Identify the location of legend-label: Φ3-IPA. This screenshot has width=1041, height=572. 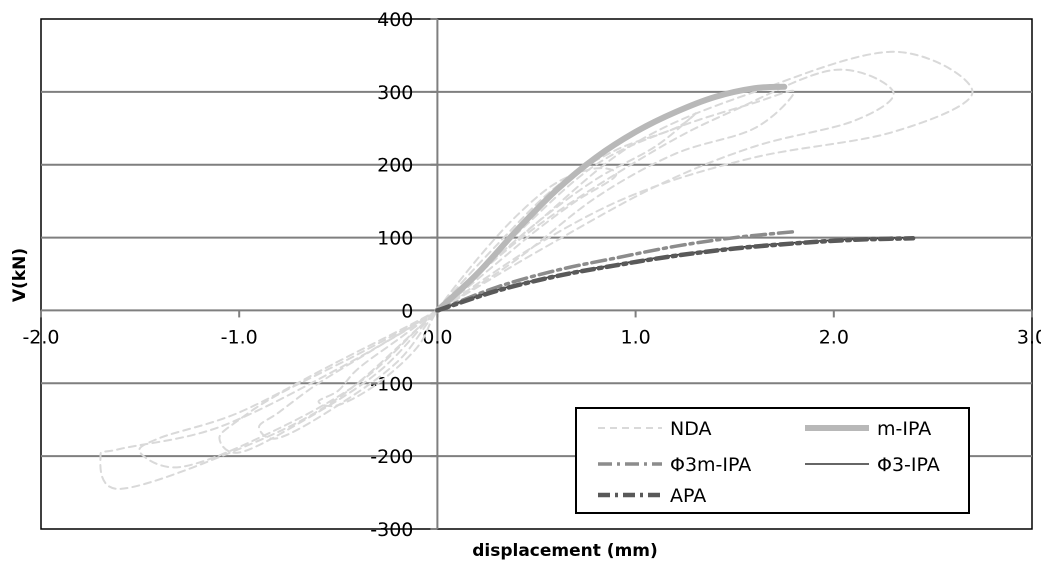
(908, 465).